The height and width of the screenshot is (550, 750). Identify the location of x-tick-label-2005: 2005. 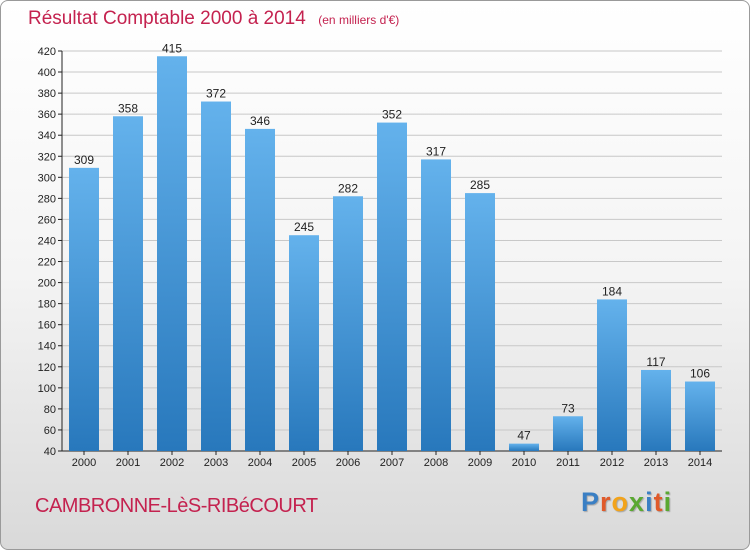
(304, 463).